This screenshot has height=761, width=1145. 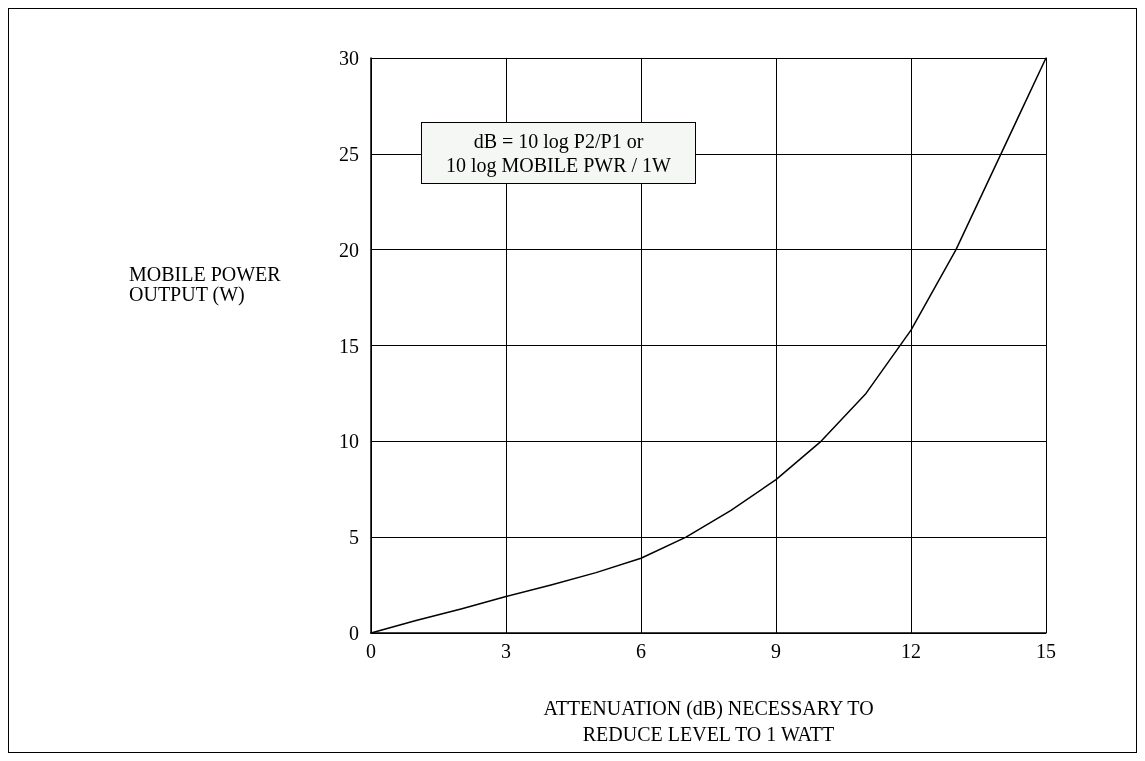 What do you see at coordinates (349, 441) in the screenshot?
I see `y-tick-label: 10` at bounding box center [349, 441].